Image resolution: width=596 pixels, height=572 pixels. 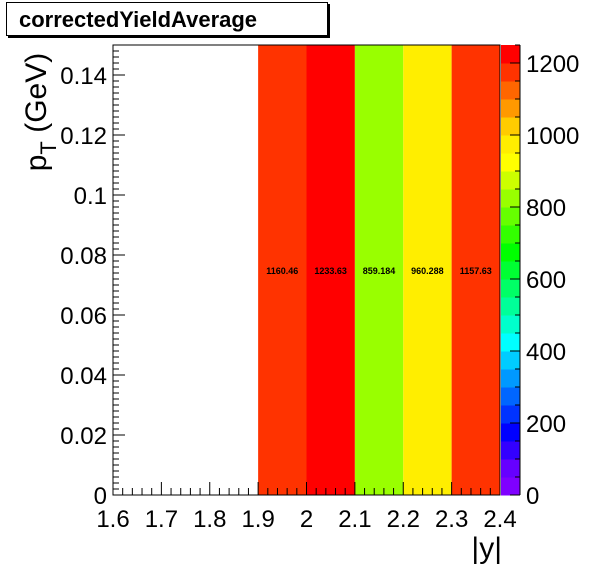 I want to click on y-tick-label: 0.08, so click(x=83, y=256).